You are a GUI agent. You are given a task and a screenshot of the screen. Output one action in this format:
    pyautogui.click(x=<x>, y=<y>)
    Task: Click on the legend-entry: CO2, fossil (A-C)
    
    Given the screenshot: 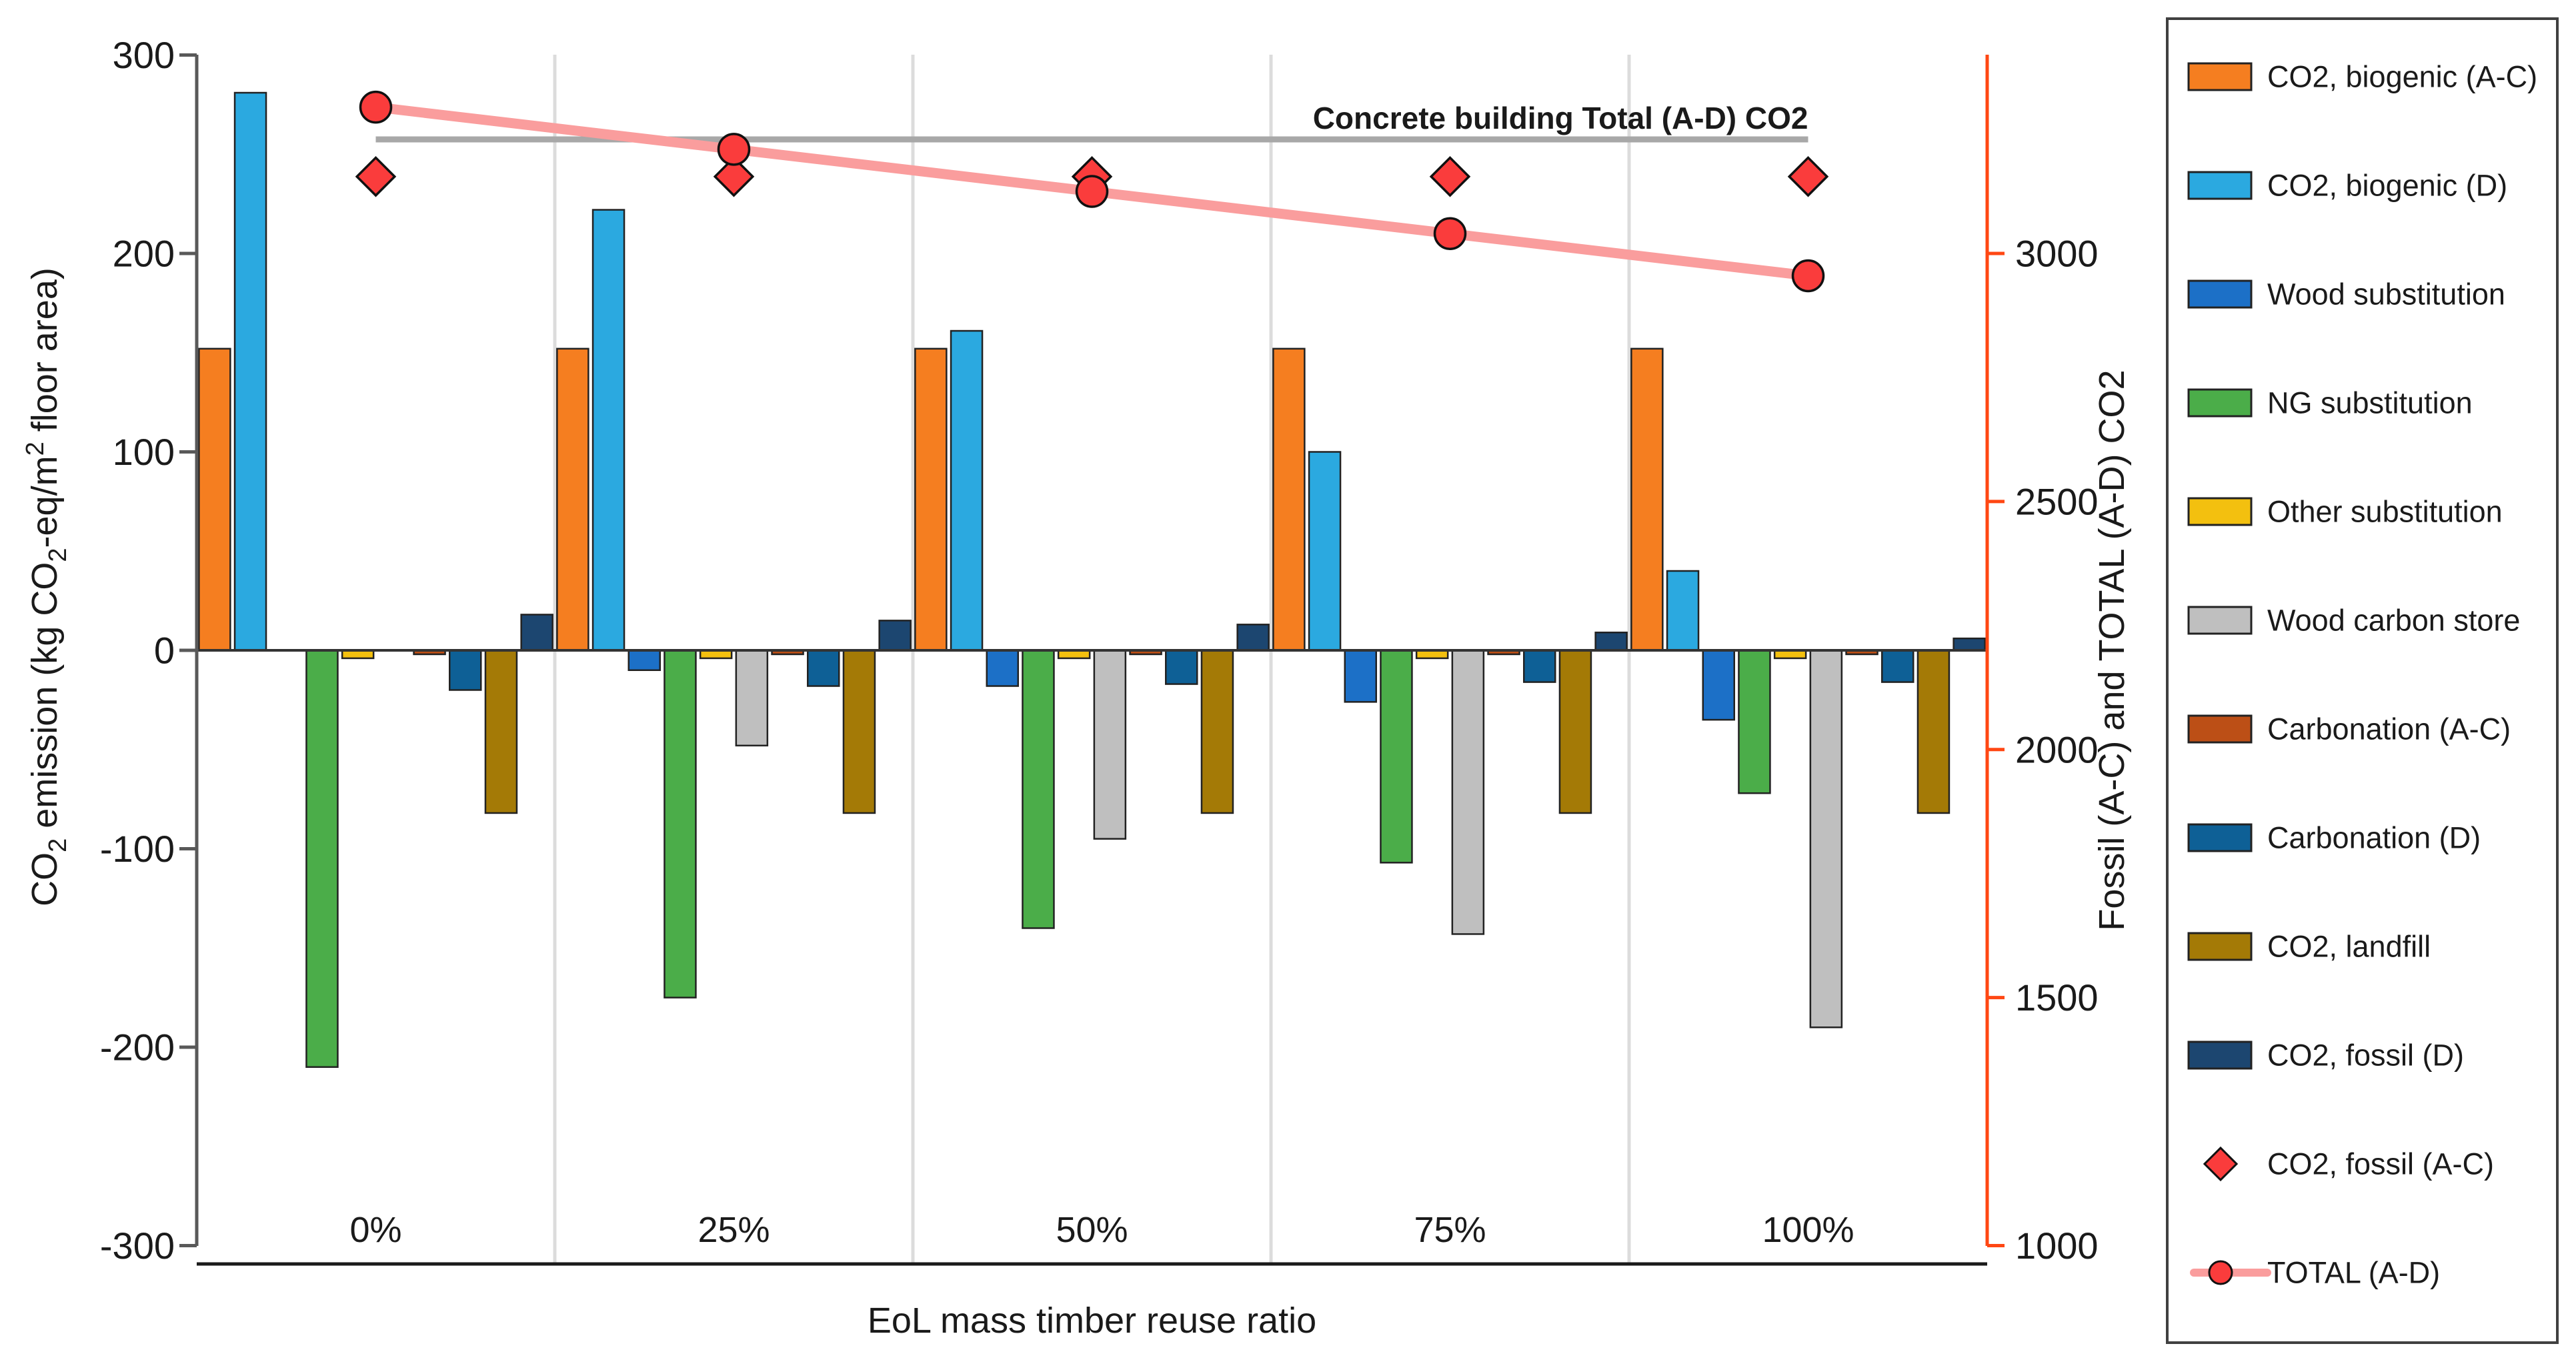 What is the action you would take?
    pyautogui.click(x=2348, y=1164)
    